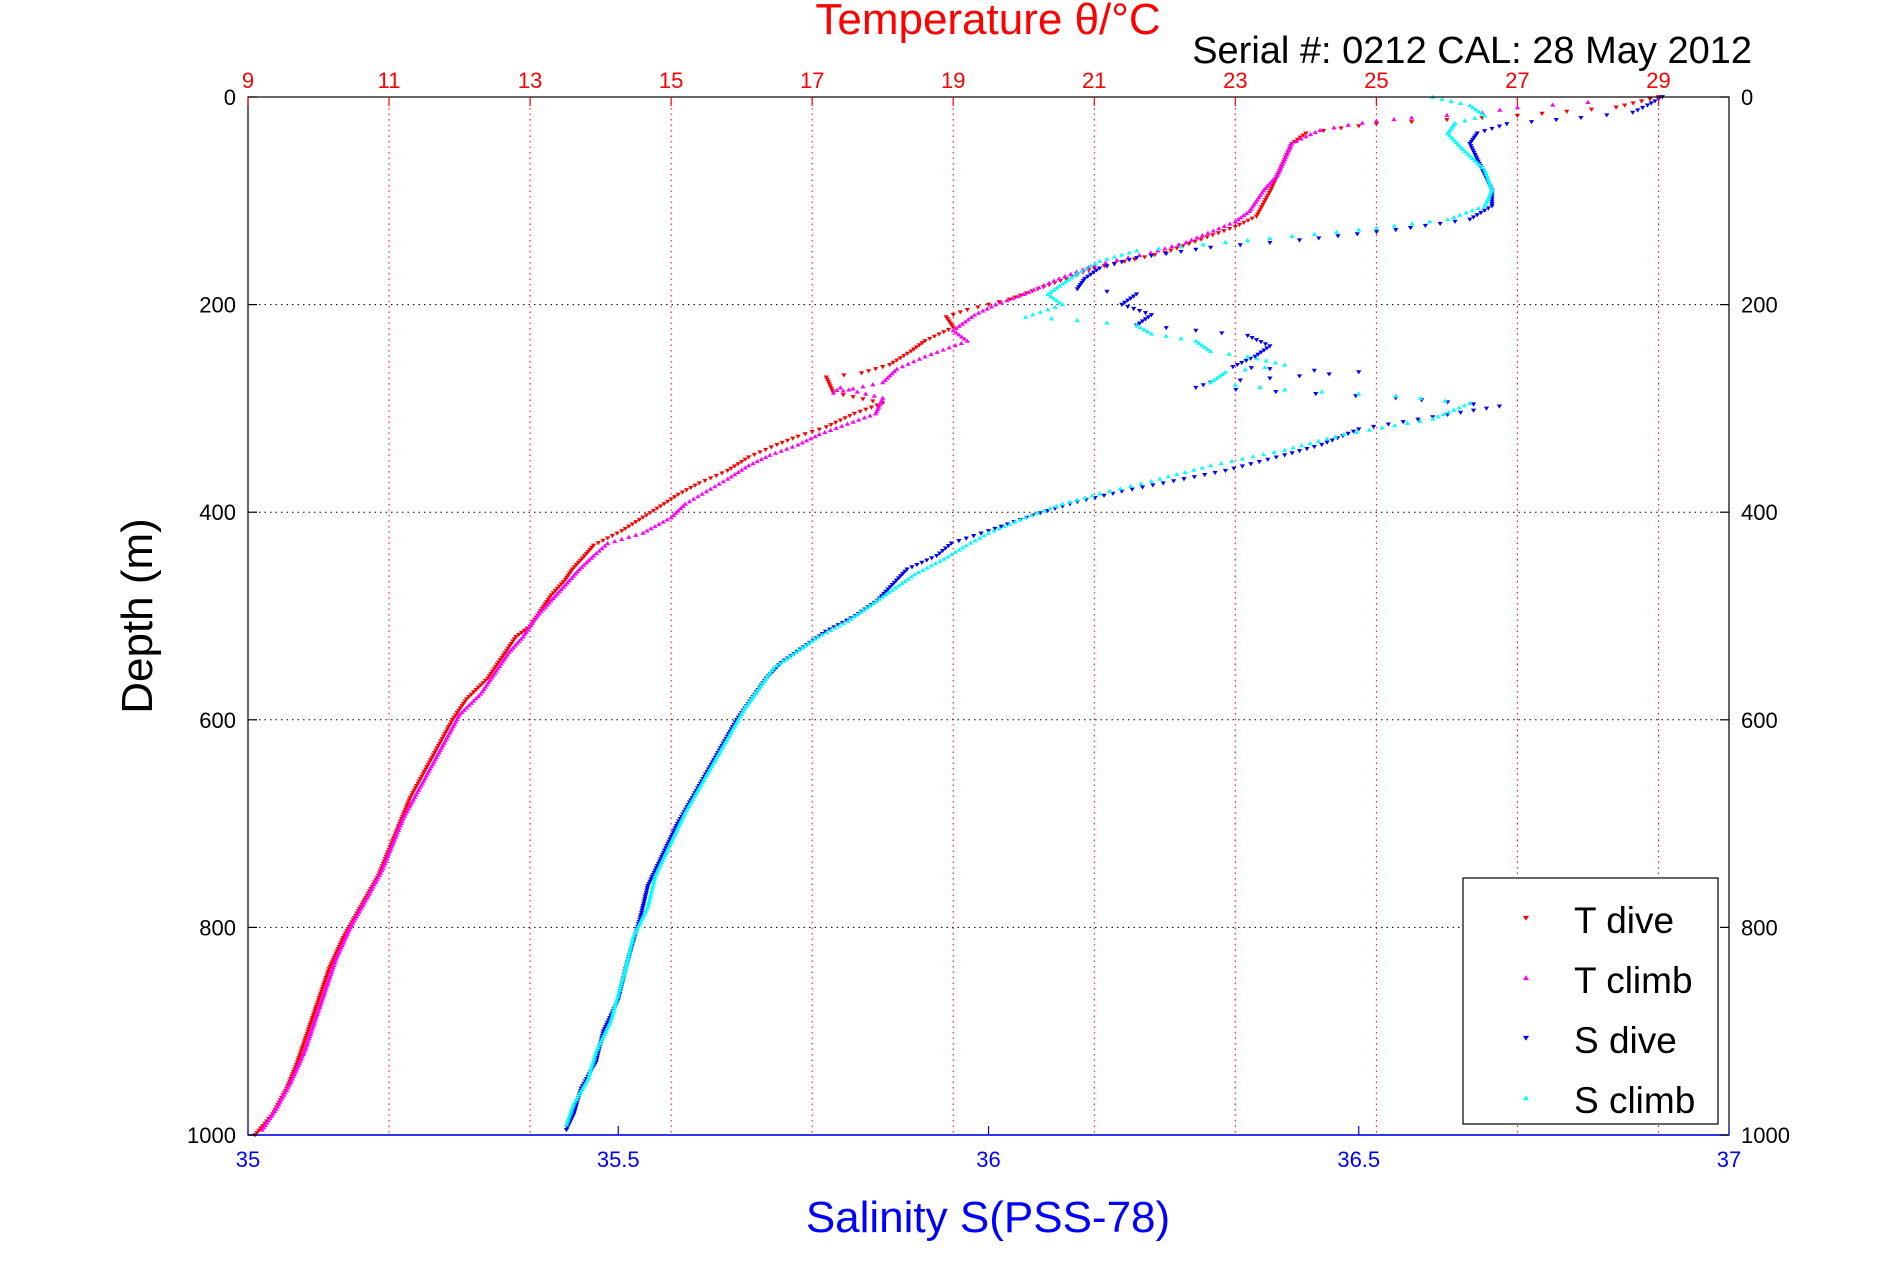  What do you see at coordinates (1526, 1038) in the screenshot?
I see `legend-marker` at bounding box center [1526, 1038].